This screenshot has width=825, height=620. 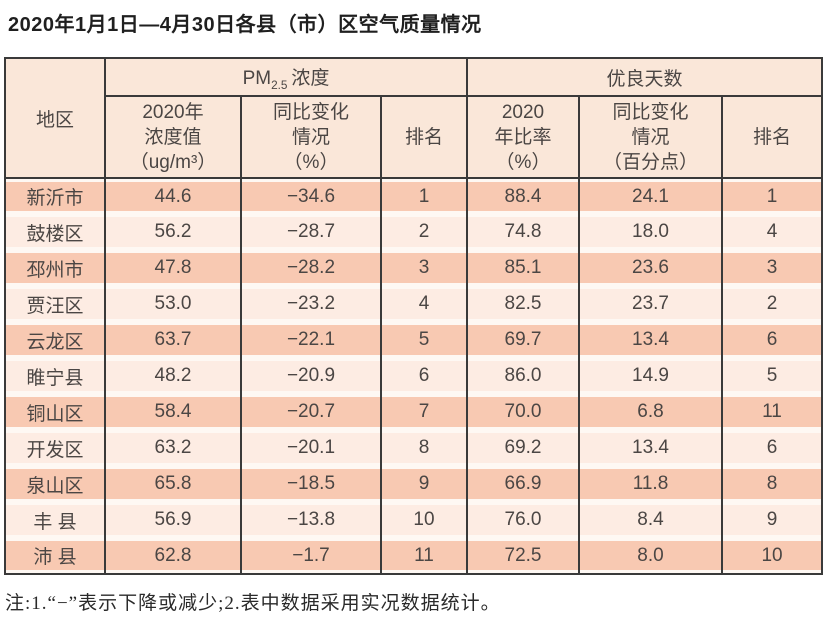 What do you see at coordinates (55, 412) in the screenshot?
I see `region-cell: 铜山区` at bounding box center [55, 412].